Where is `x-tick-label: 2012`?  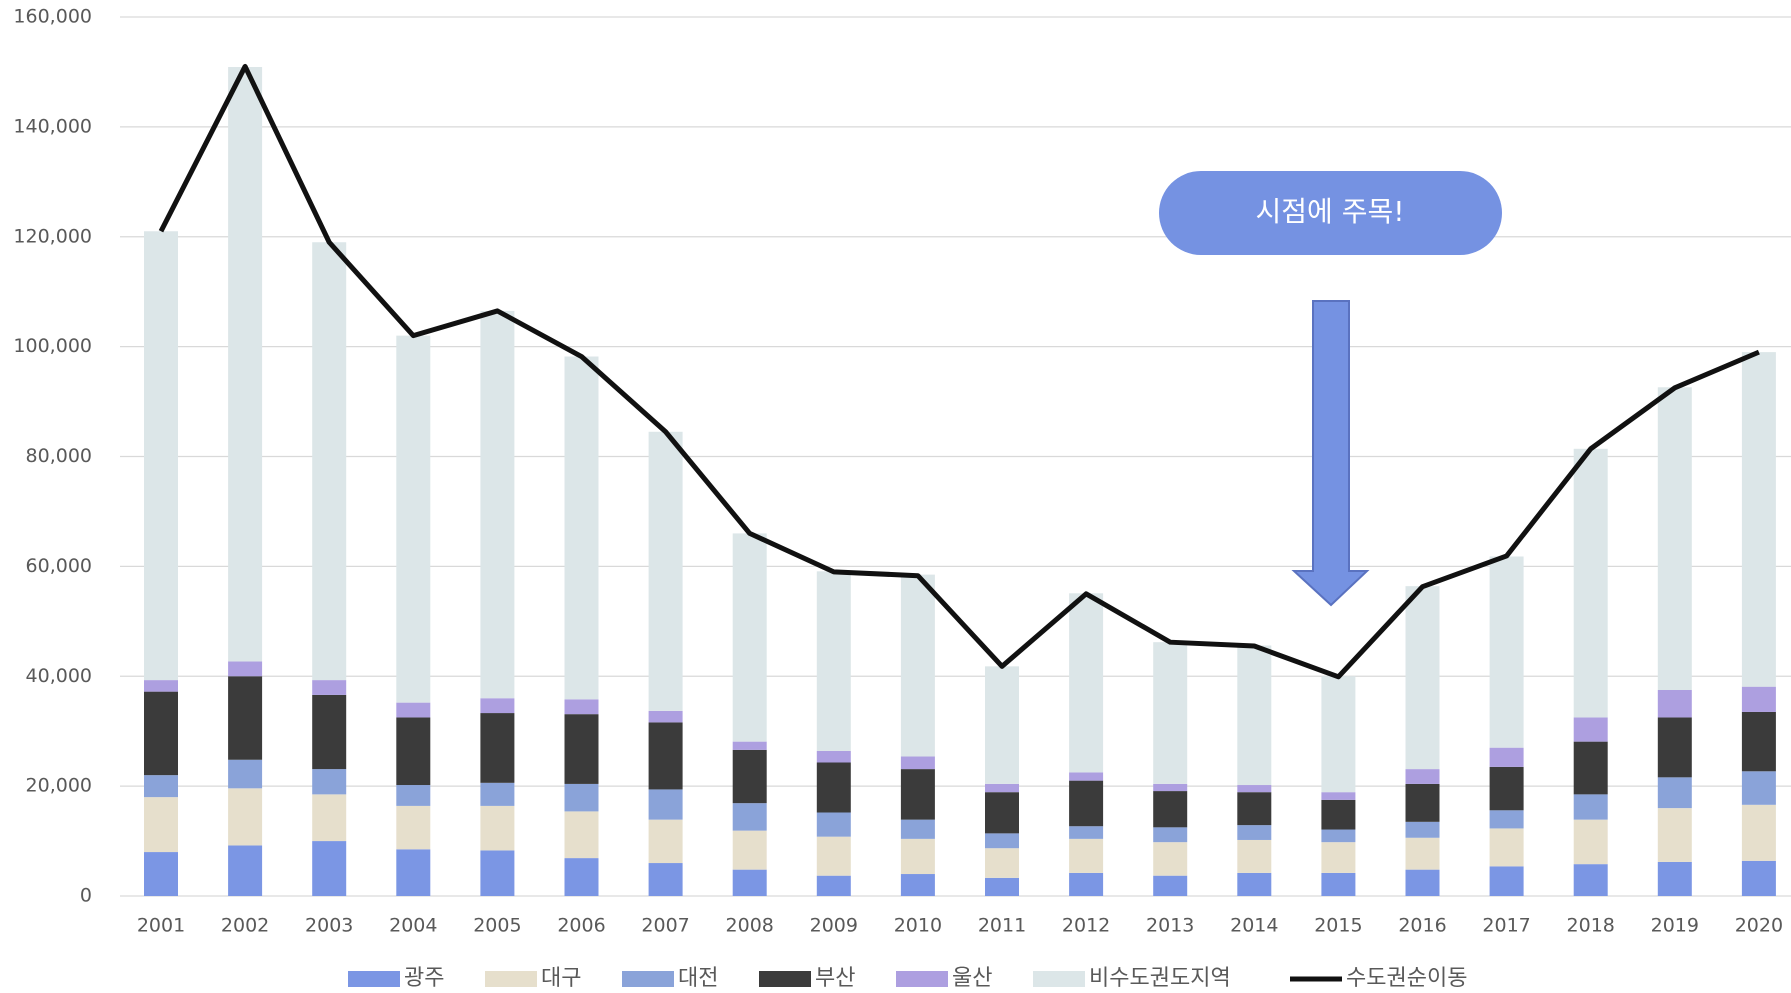 x-tick-label: 2012 is located at coordinates (1086, 926).